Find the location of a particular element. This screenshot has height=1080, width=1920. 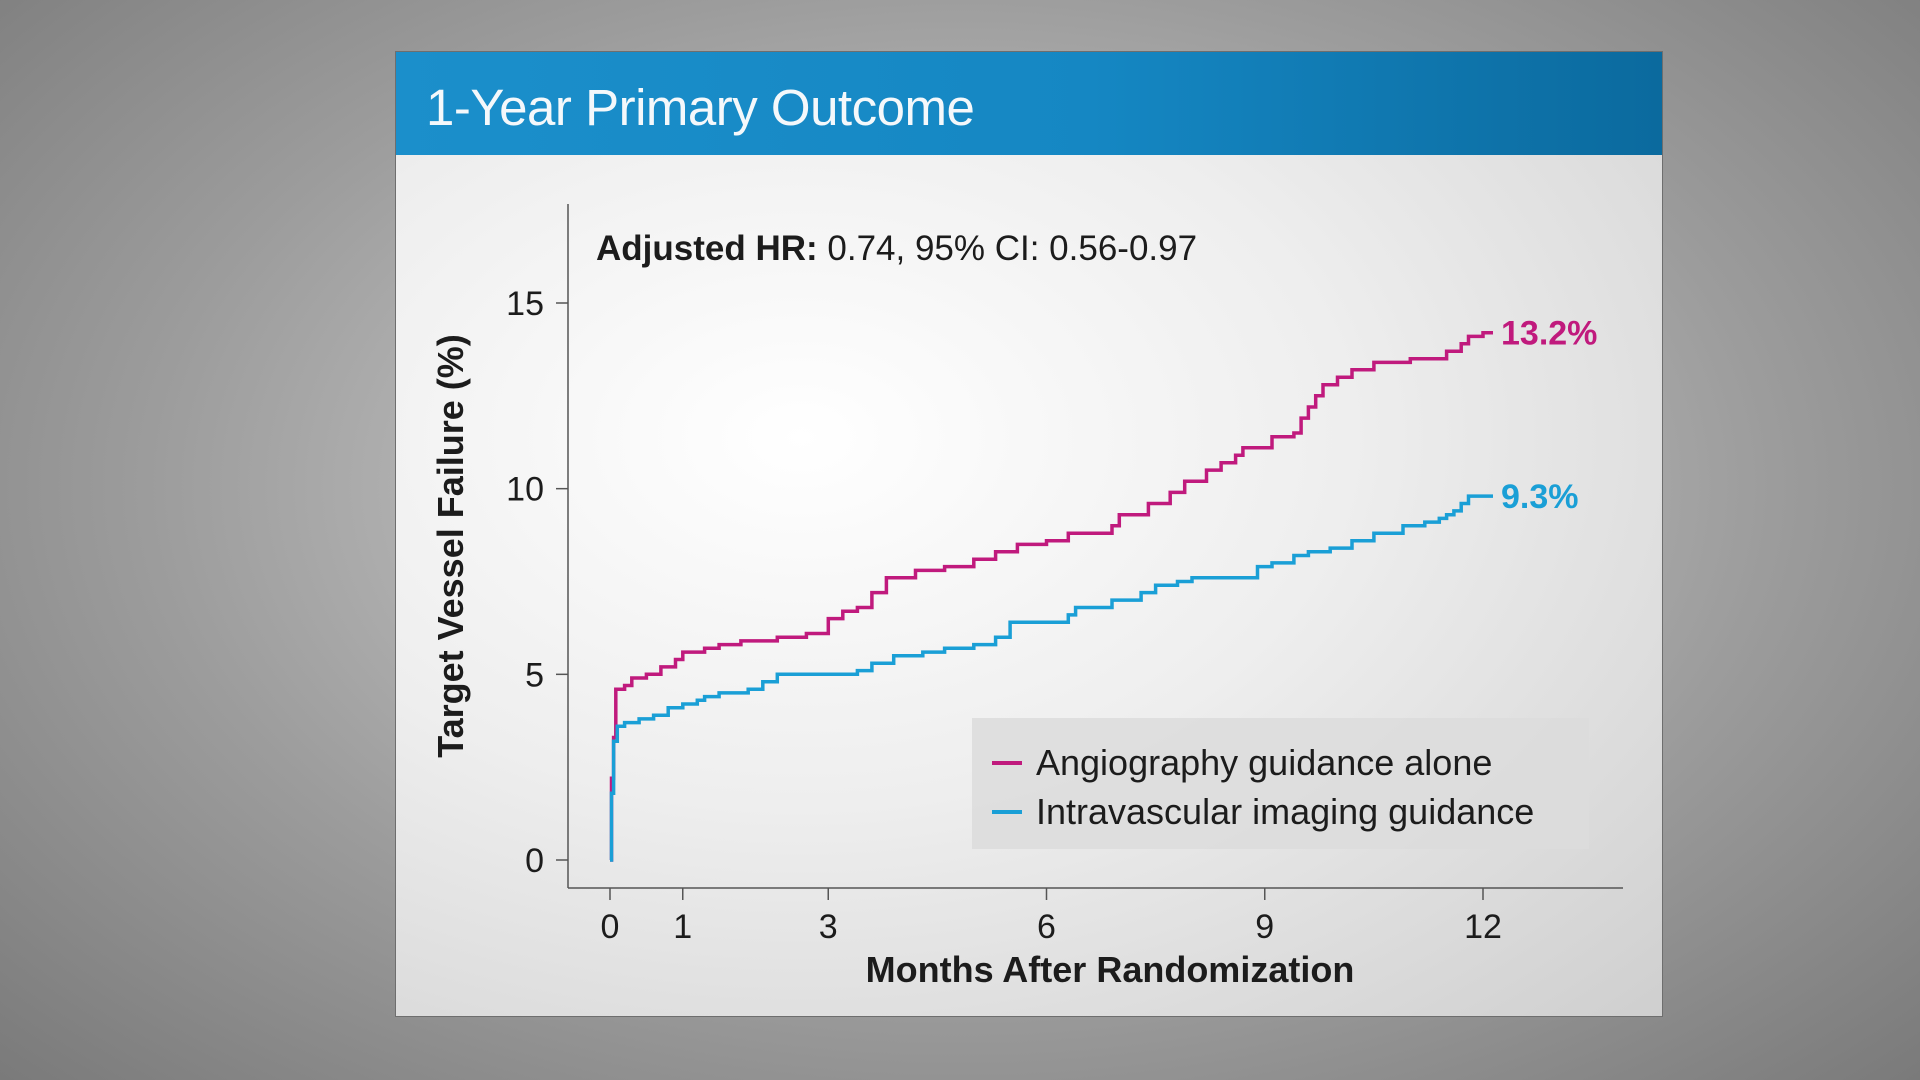

slide-title: 1-Year Primary Outcome is located at coordinates (700, 107).